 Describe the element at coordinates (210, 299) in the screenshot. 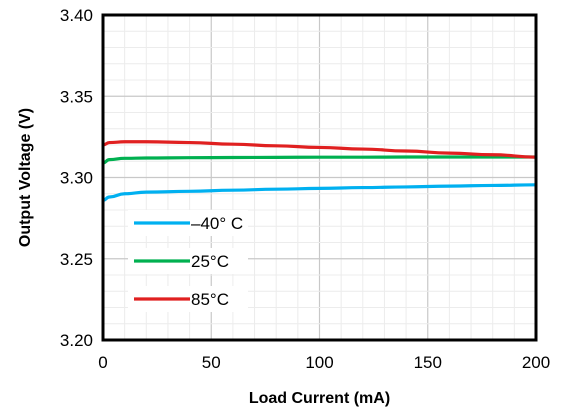

I see `legend-label-2: 85°C` at that location.